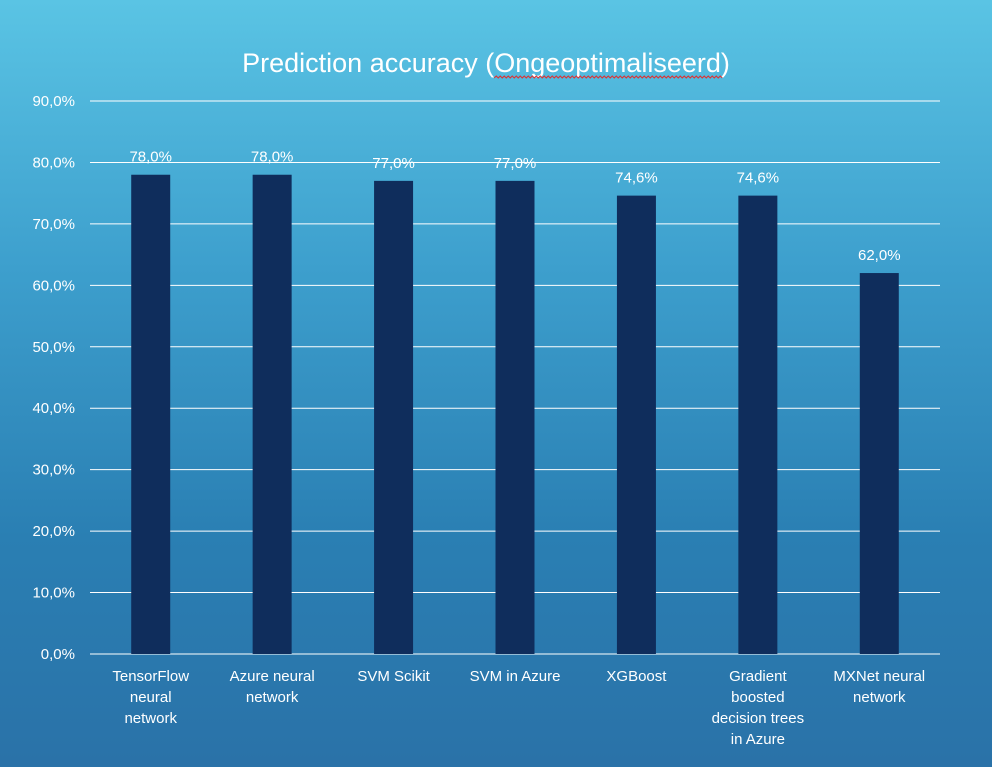 The width and height of the screenshot is (992, 767). What do you see at coordinates (53, 408) in the screenshot?
I see `y-tick-label: 40,0%` at bounding box center [53, 408].